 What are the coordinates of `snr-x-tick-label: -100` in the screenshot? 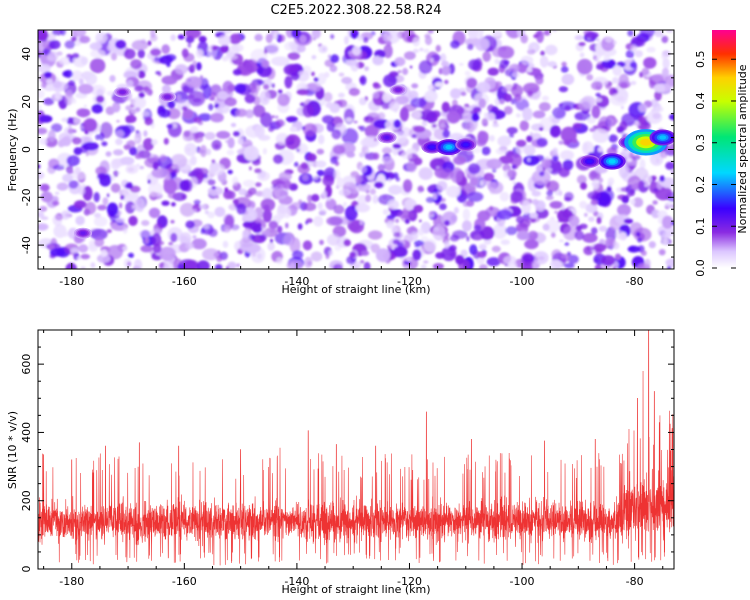 It's located at (522, 581).